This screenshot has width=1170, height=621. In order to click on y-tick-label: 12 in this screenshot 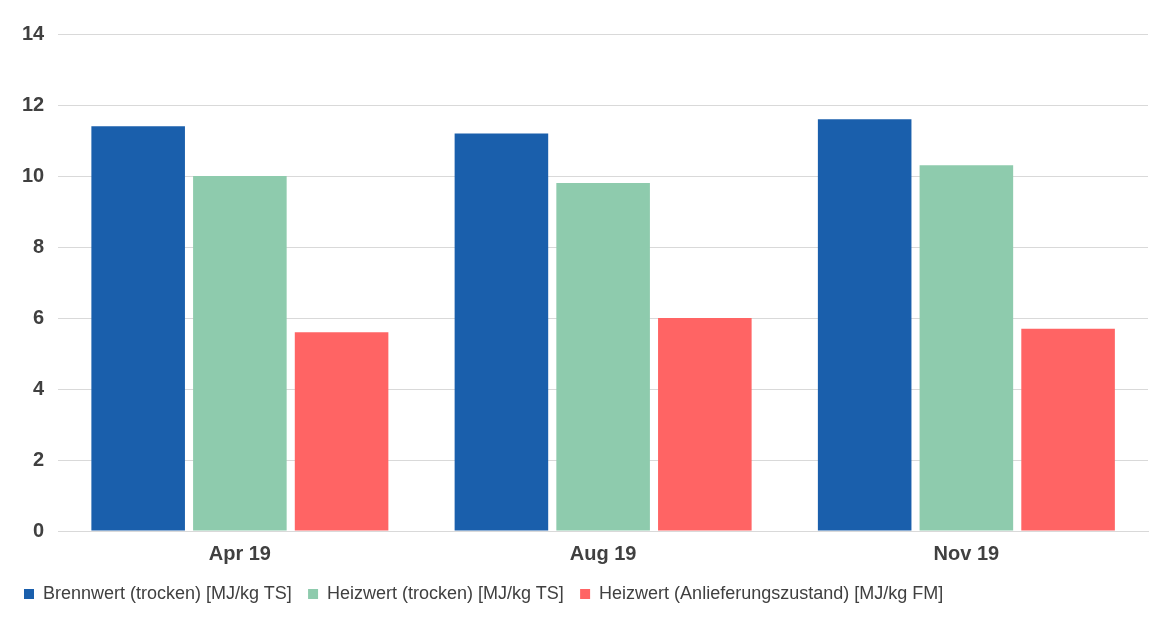, I will do `click(33, 103)`.